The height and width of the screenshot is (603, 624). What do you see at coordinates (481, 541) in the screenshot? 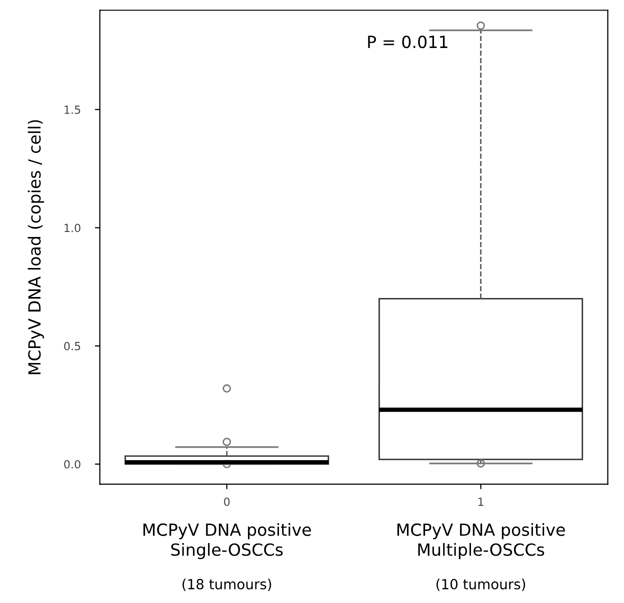
I see `text: MCPyV DNA positive Multiple-OSCCs` at bounding box center [481, 541].